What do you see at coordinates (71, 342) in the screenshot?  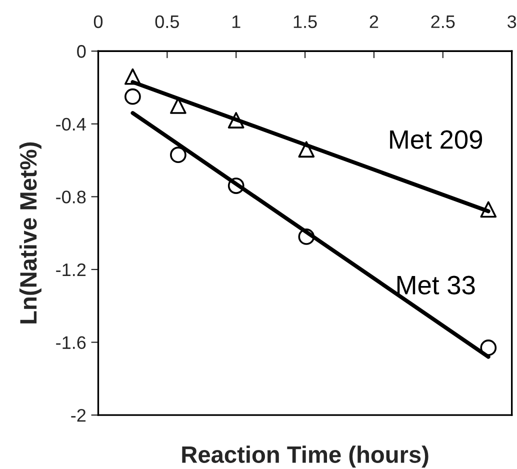 I see `y-tick-label: -1.6` at bounding box center [71, 342].